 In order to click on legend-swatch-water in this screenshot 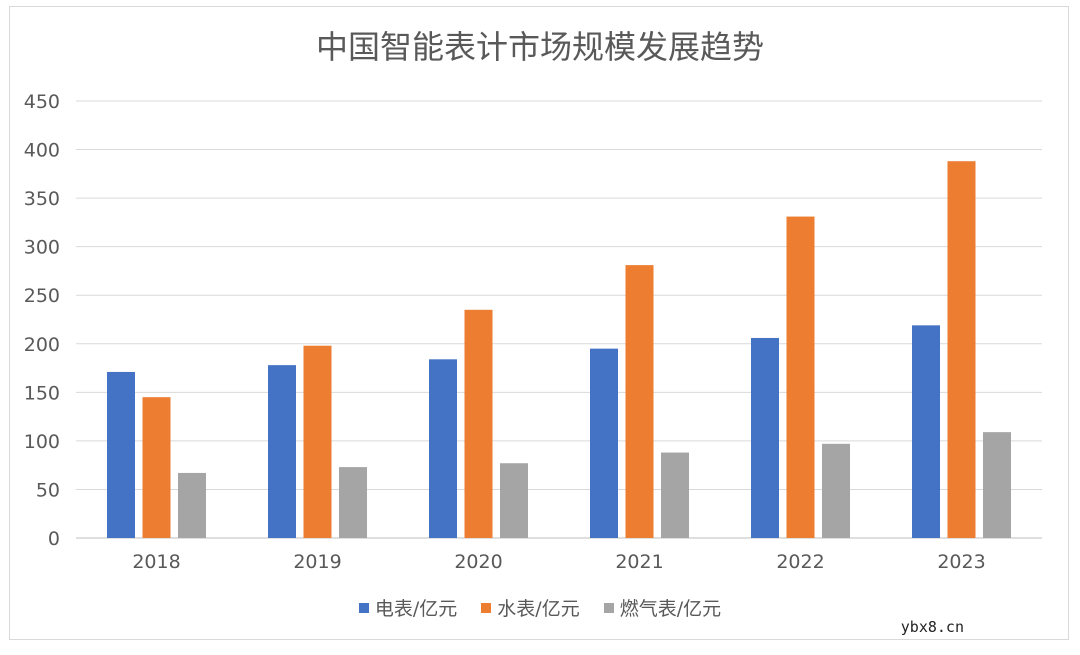, I will do `click(486, 607)`.